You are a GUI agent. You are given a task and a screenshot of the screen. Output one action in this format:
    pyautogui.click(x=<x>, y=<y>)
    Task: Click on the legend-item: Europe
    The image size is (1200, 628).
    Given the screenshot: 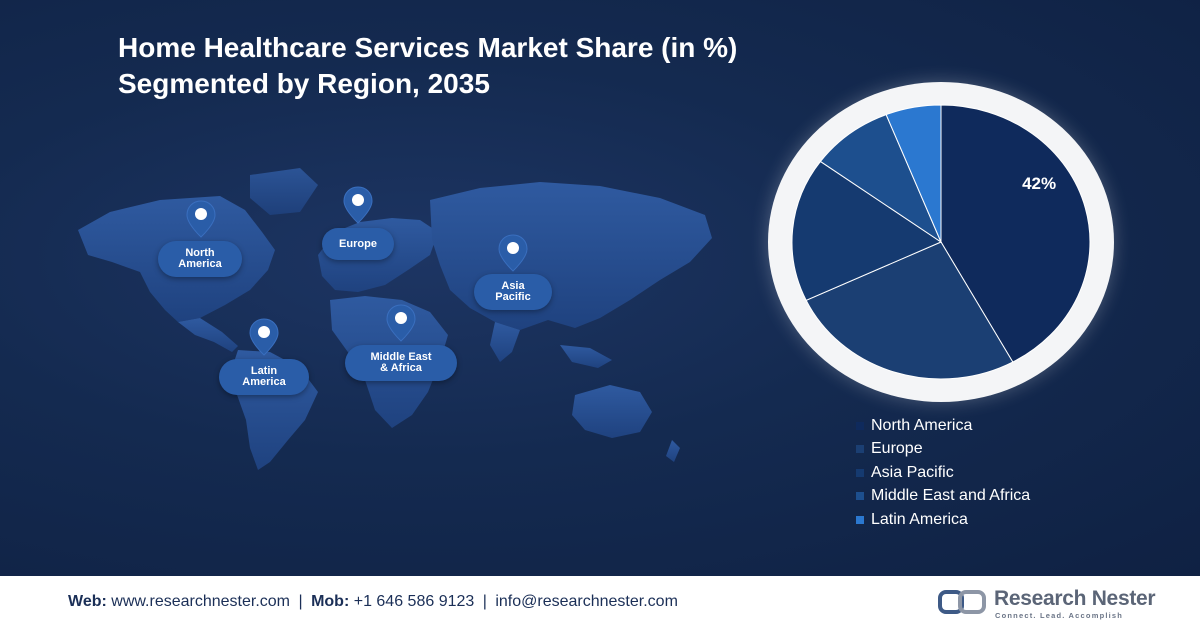 What is the action you would take?
    pyautogui.click(x=943, y=450)
    